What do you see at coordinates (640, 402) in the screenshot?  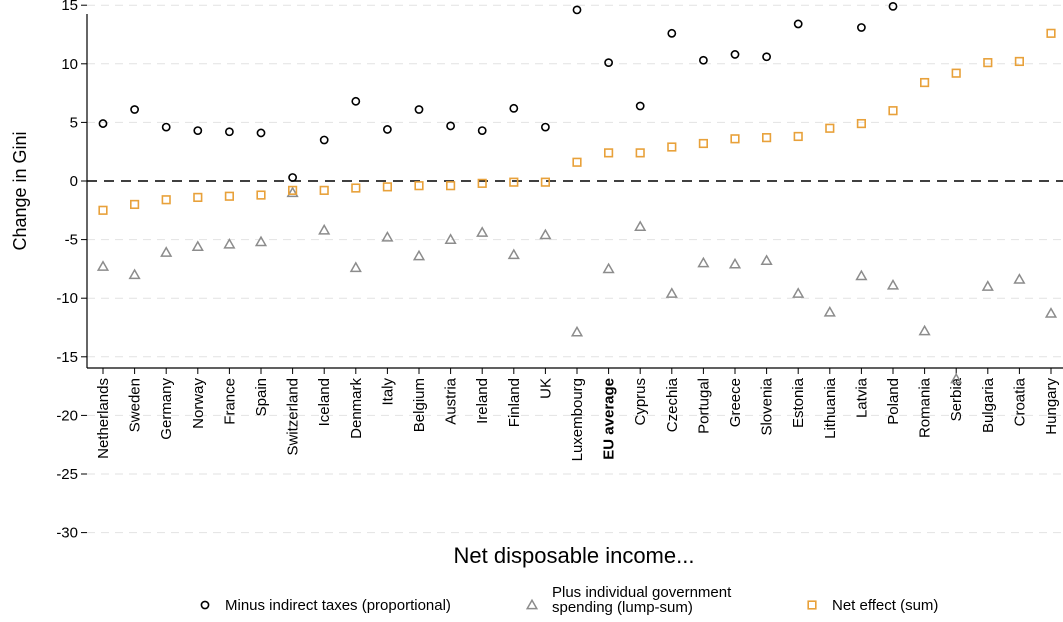 I see `x-tick-label: Cyprus` at bounding box center [640, 402].